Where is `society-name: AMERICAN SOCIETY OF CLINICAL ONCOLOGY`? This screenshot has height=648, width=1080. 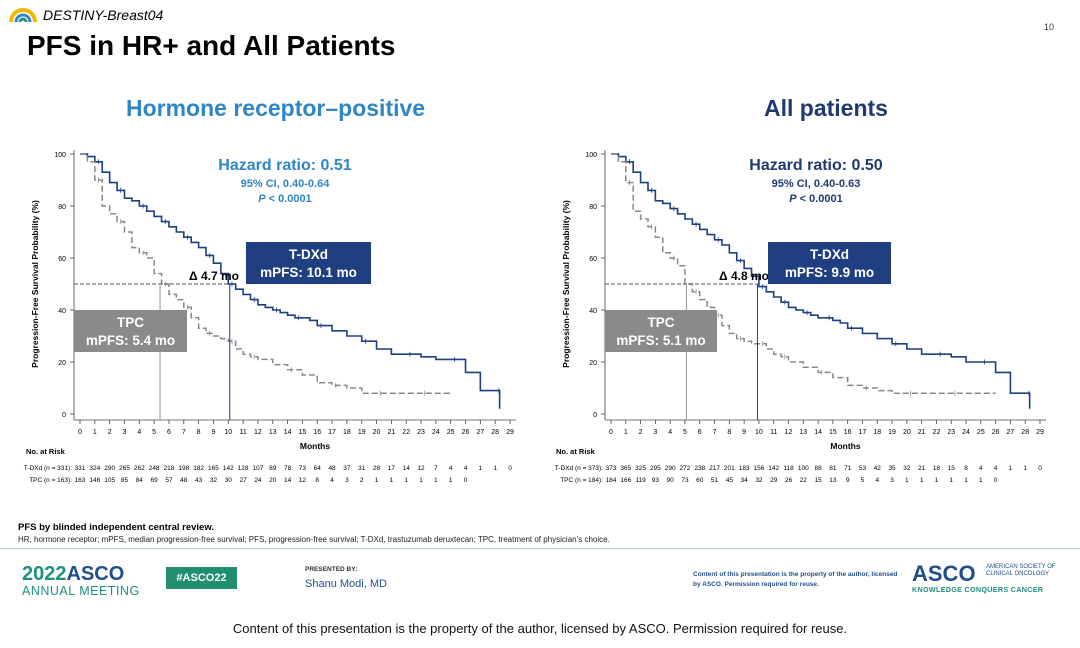 society-name: AMERICAN SOCIETY OF CLINICAL ONCOLOGY is located at coordinates (1021, 570).